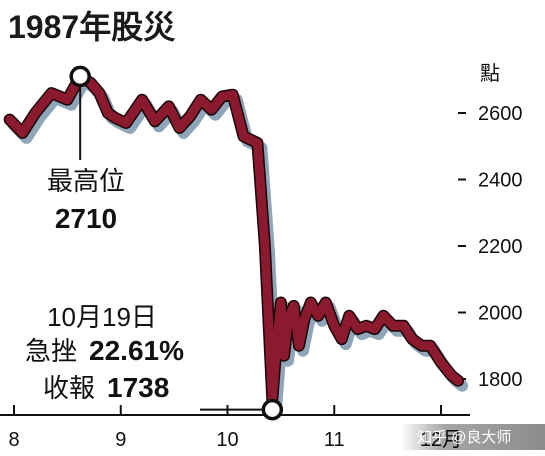 The width and height of the screenshot is (545, 456). Describe the element at coordinates (500, 314) in the screenshot. I see `y-tick-label: 2000` at that location.